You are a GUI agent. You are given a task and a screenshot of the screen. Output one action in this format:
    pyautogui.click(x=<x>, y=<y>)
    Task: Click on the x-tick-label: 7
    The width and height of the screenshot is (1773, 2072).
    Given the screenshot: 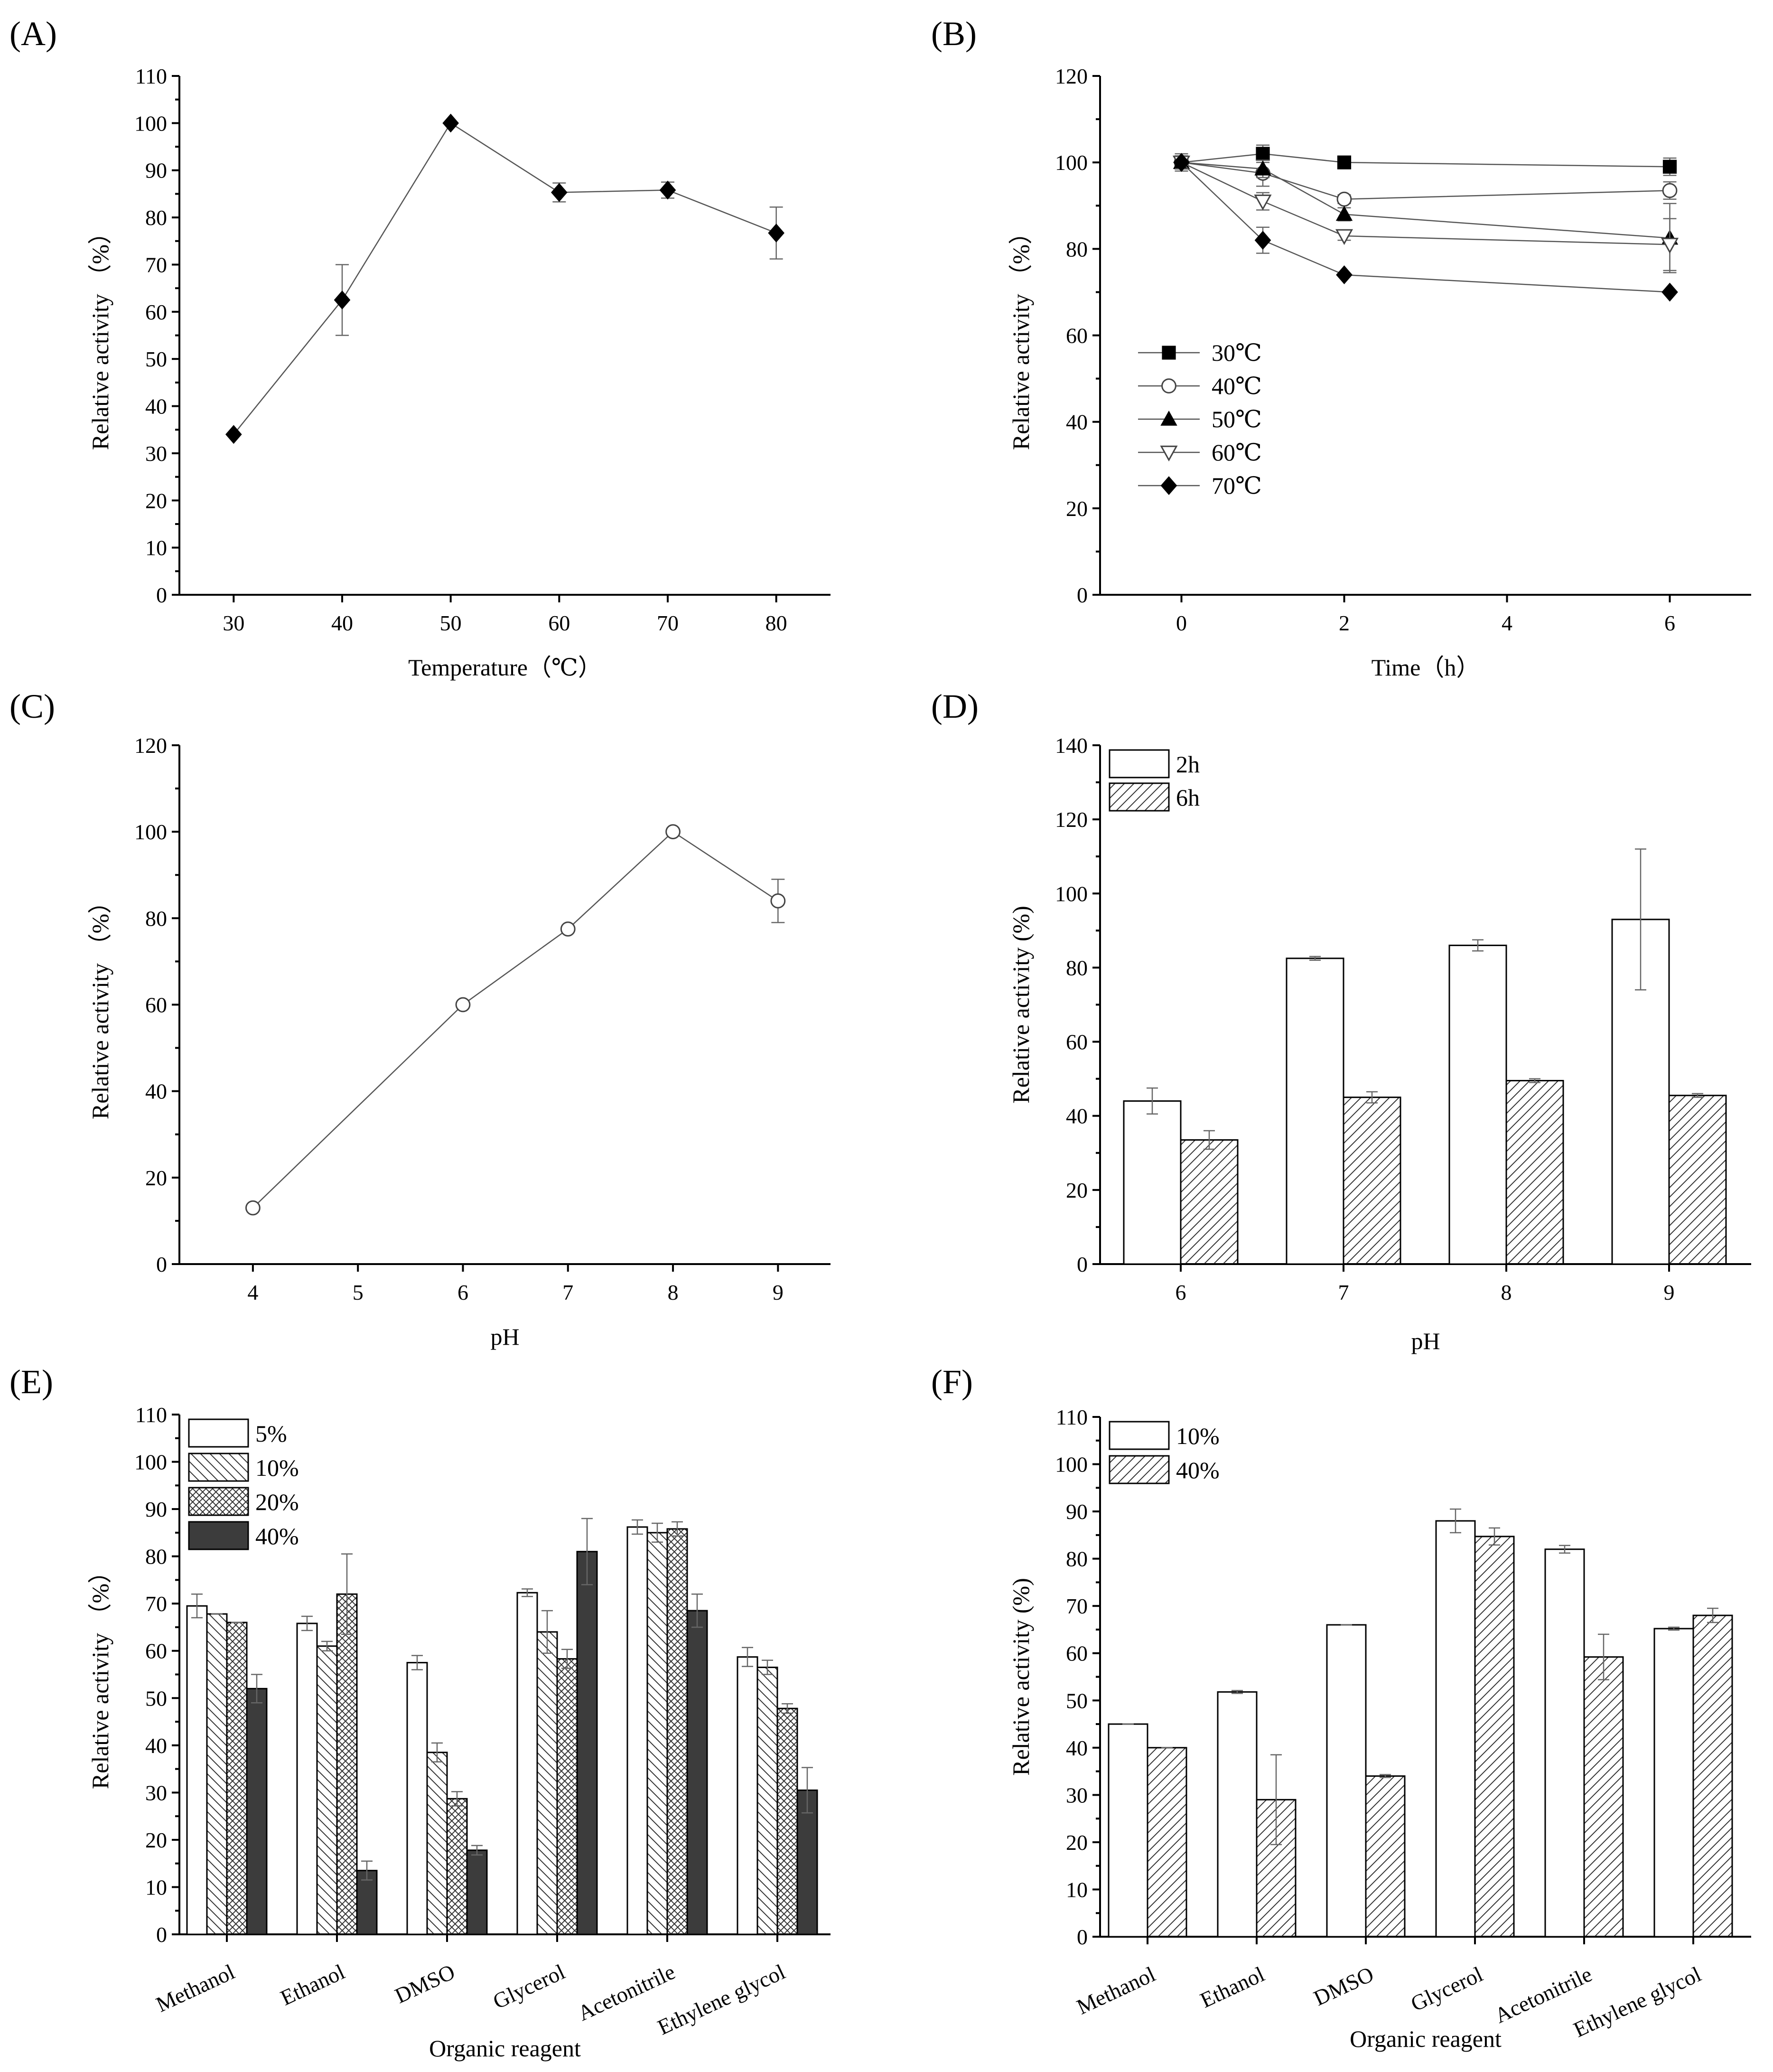 What is the action you would take?
    pyautogui.click(x=567, y=1292)
    